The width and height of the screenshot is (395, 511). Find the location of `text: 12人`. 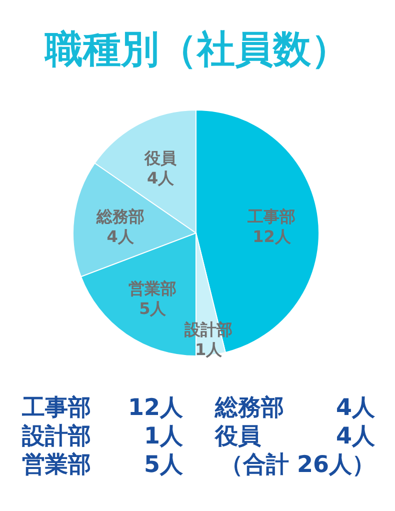

text: 12人 is located at coordinates (155, 408).